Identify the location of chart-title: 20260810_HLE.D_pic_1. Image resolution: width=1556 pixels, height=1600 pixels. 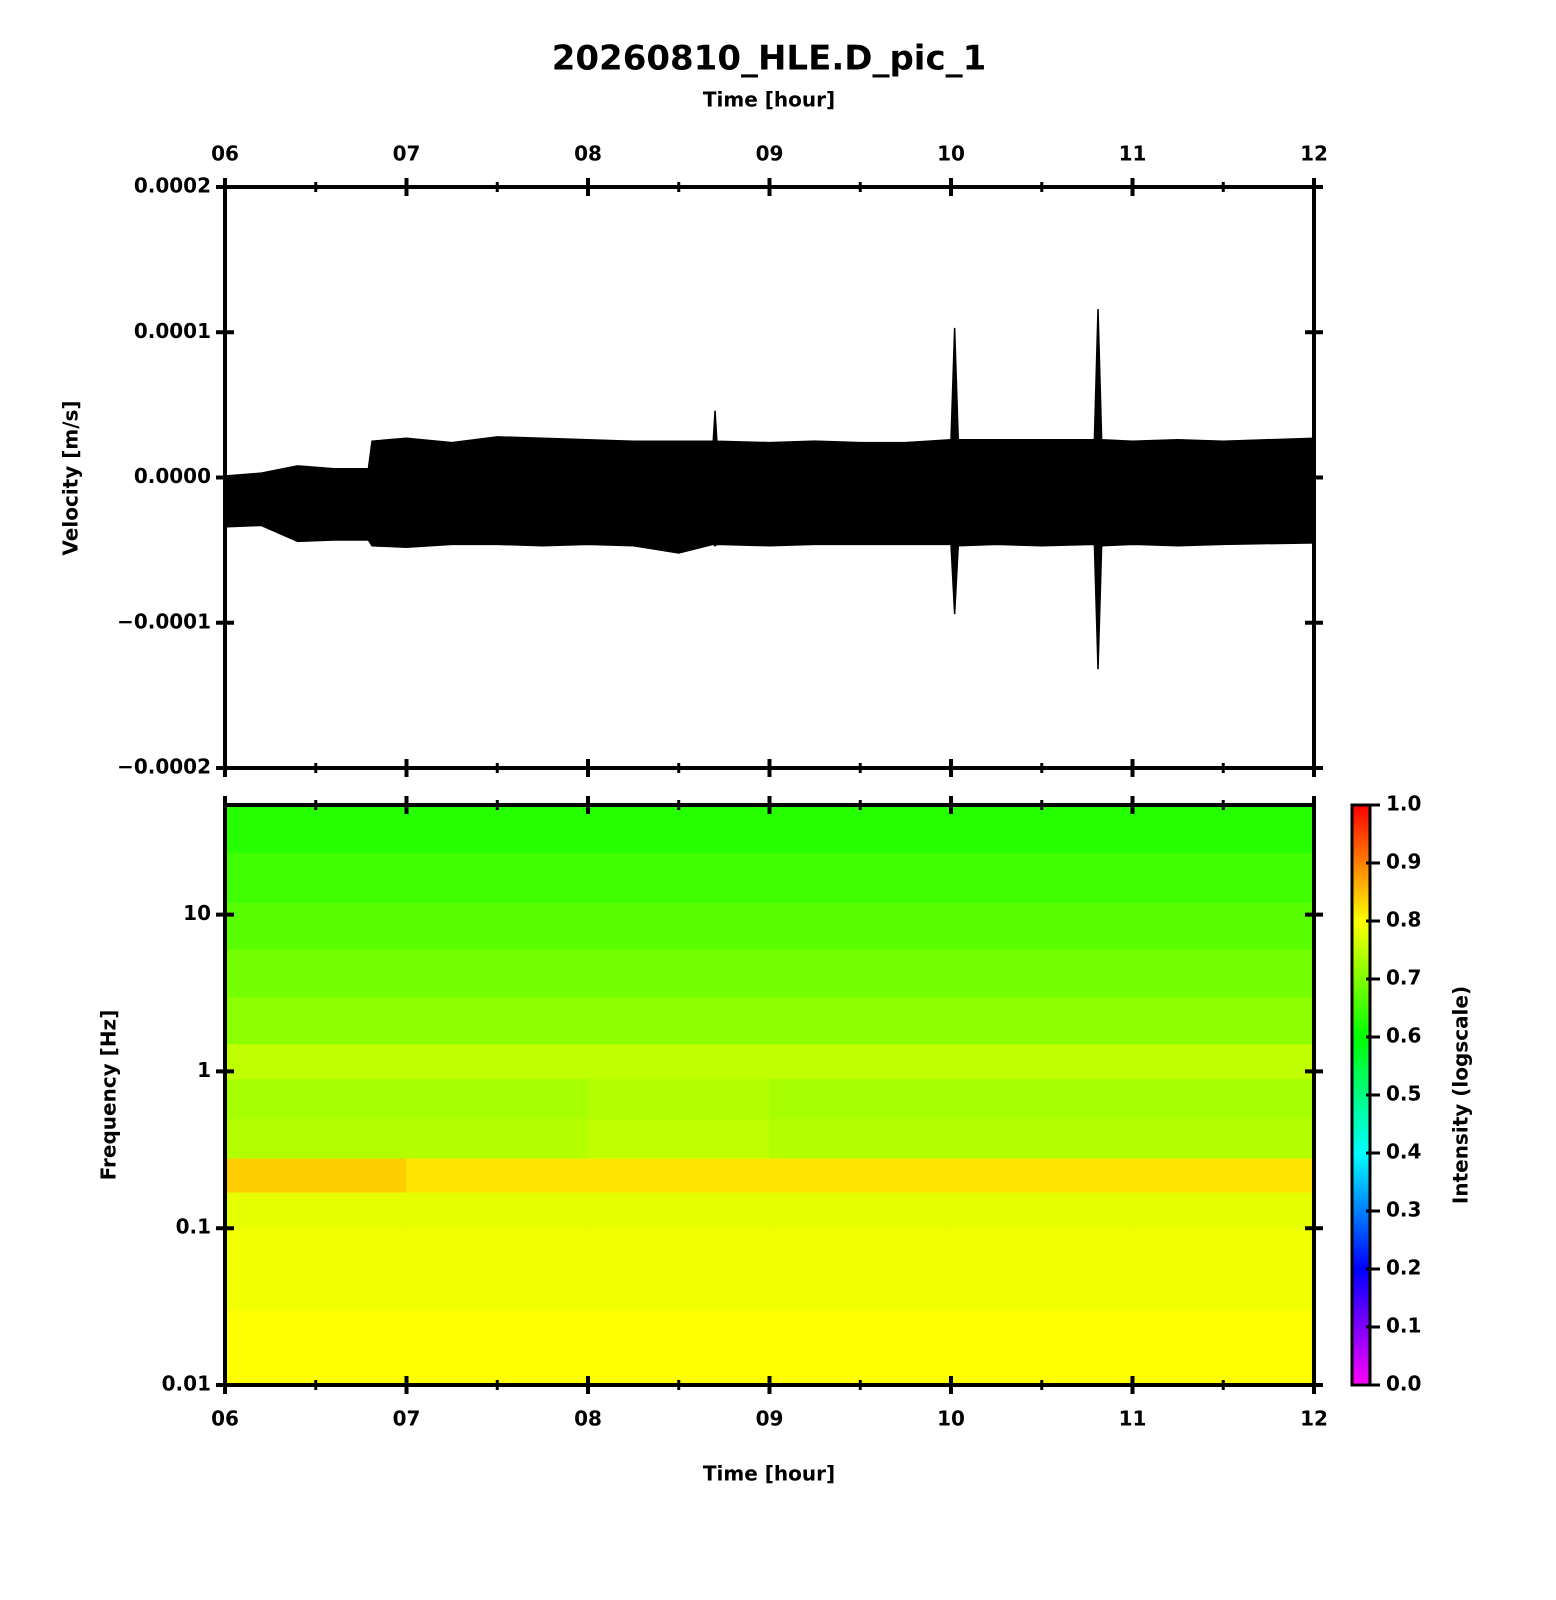
(769, 59).